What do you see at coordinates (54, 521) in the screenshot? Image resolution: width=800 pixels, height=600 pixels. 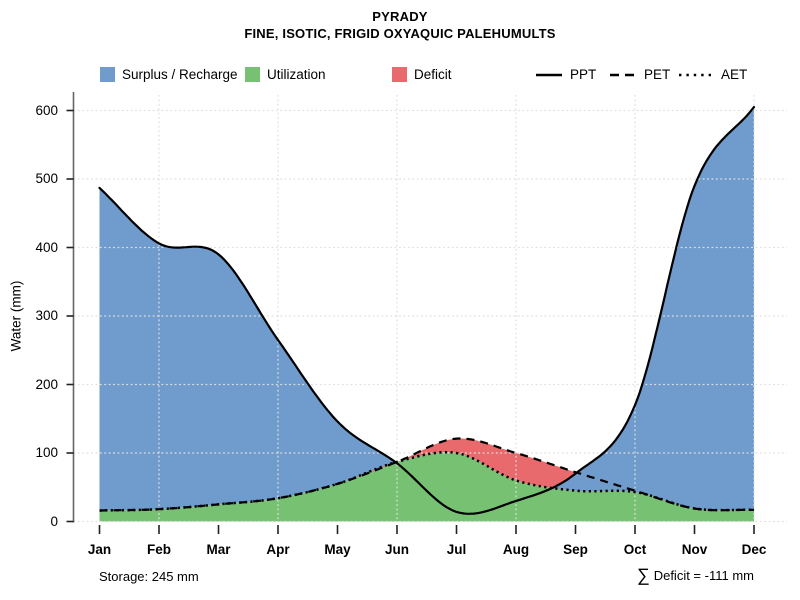 I see `y-tick-label: 0` at bounding box center [54, 521].